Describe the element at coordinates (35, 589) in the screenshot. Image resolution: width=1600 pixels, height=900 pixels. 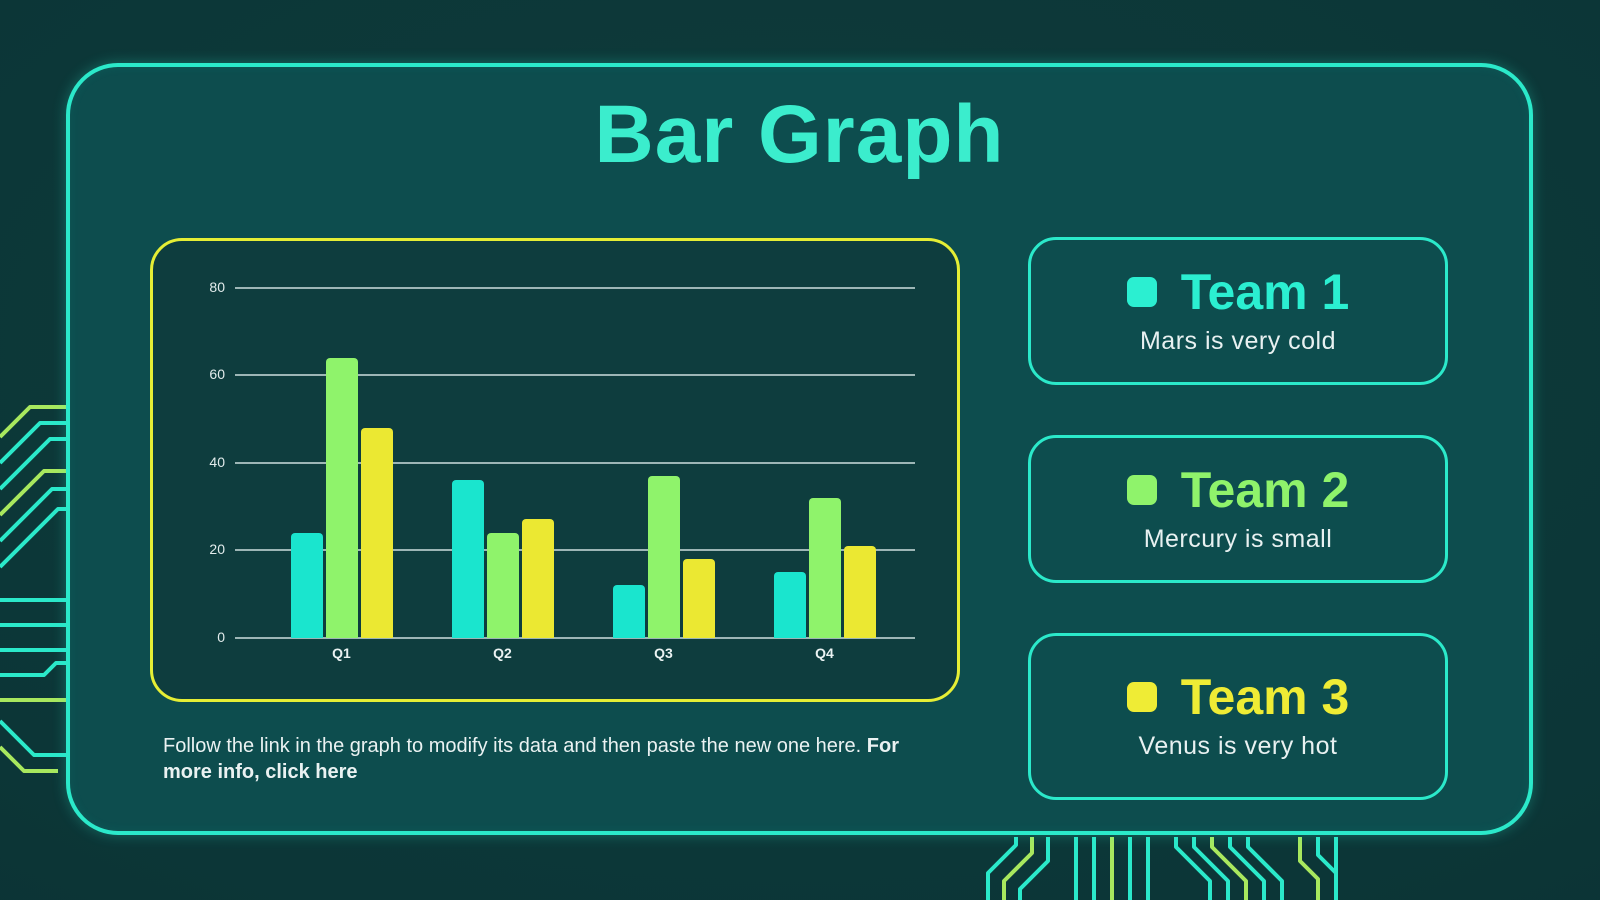
I see `circuit-decoration-left` at that location.